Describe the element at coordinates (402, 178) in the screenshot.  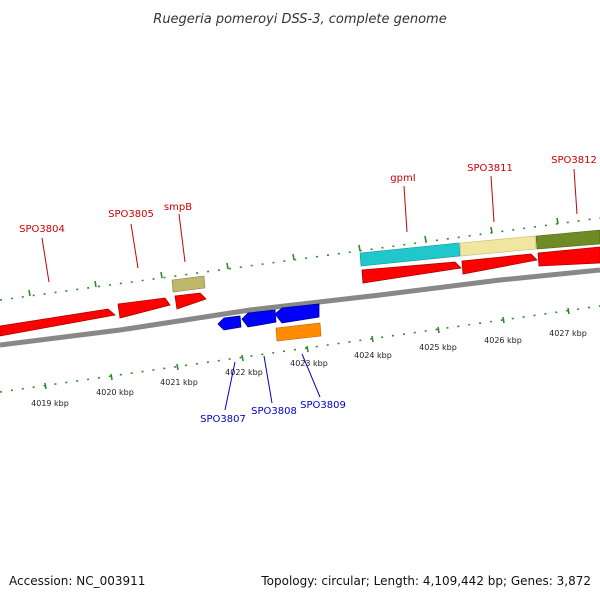
I see `gene-label-gpmi: gpmI` at that location.